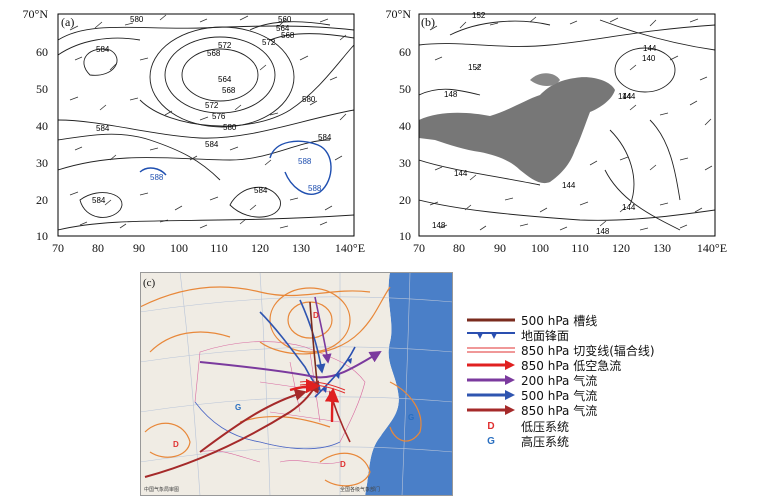 Image resolution: width=761 pixels, height=503 pixels. Describe the element at coordinates (517, 130) in the screenshot. I see `terrain-mask` at that location.